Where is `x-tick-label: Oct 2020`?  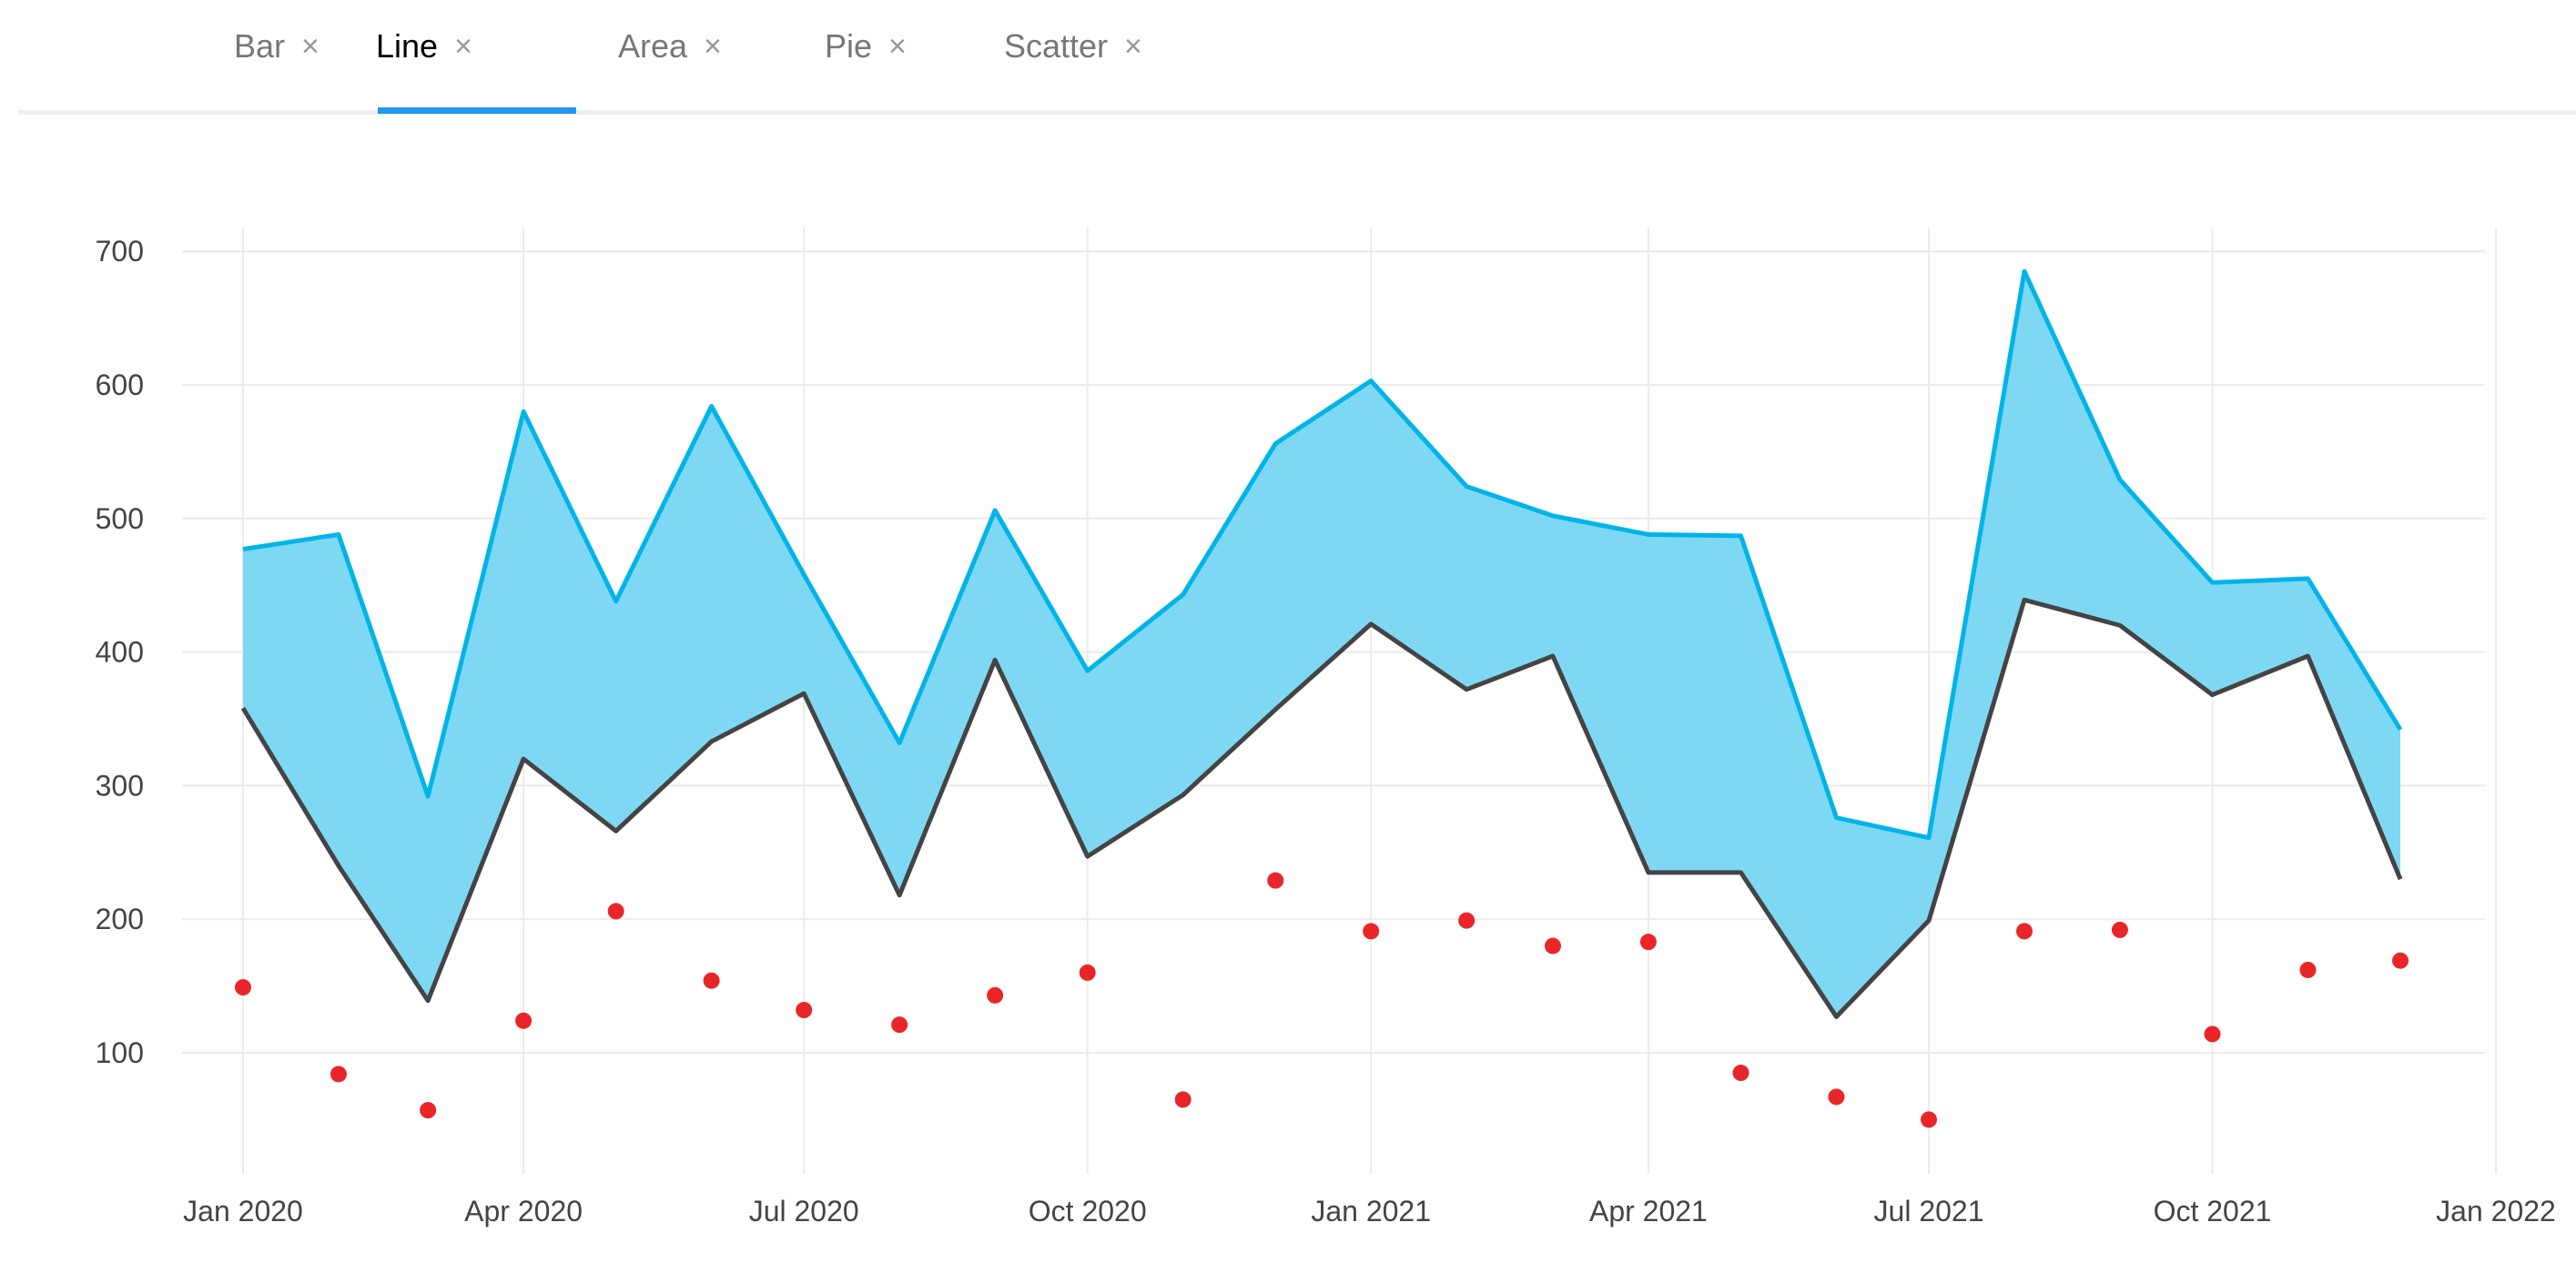
x-tick-label: Oct 2020 is located at coordinates (1088, 1211).